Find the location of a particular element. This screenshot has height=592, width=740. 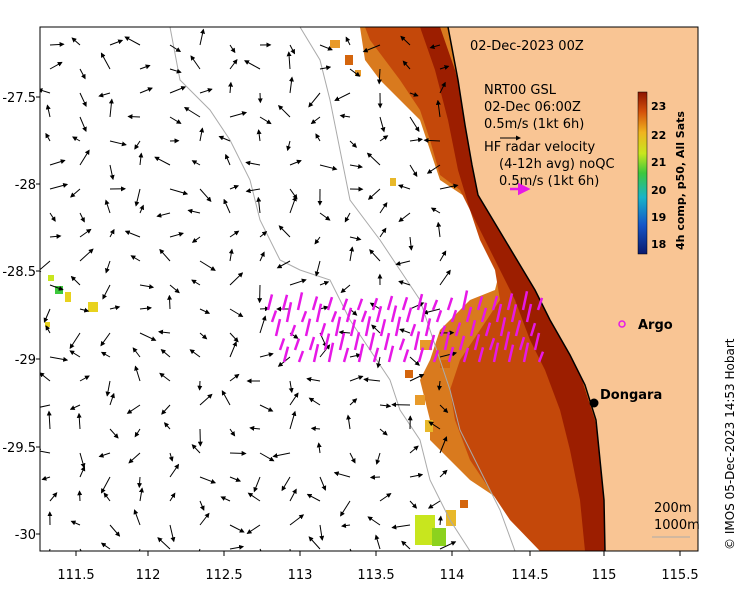

svg-text: 113.5 is located at coordinates (375, 575).